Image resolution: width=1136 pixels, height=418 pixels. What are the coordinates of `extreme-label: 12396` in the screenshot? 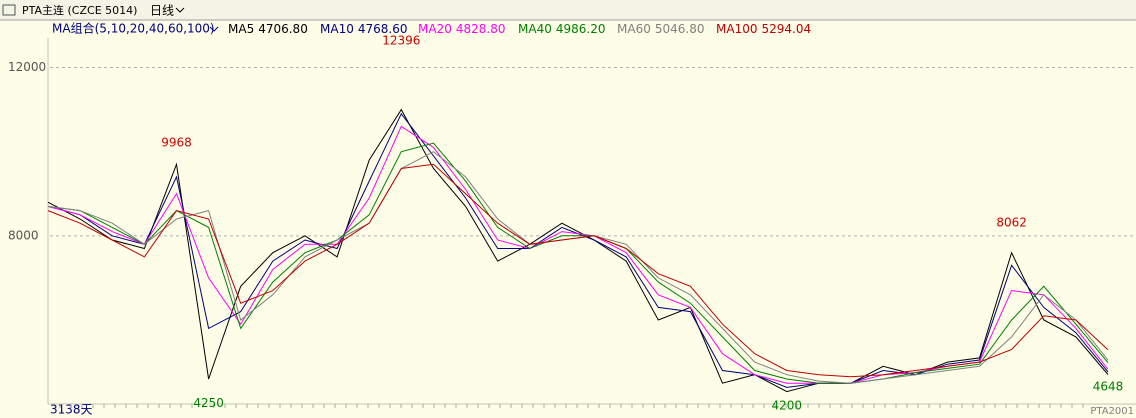 It's located at (401, 40).